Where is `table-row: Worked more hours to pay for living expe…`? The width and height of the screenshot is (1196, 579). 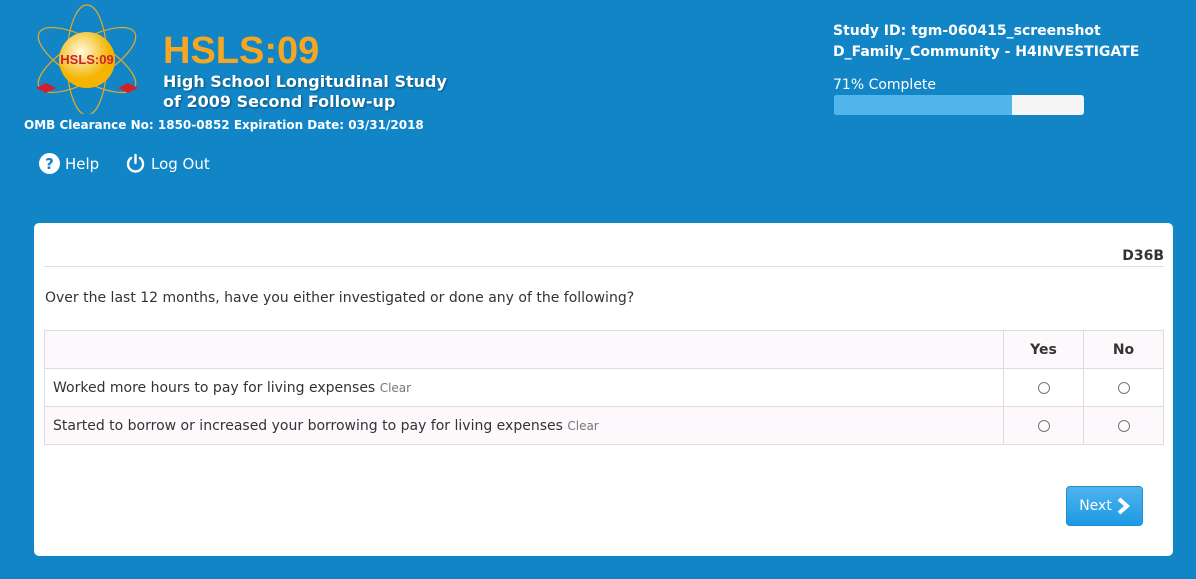 table-row: Worked more hours to pay for living expe… is located at coordinates (604, 387).